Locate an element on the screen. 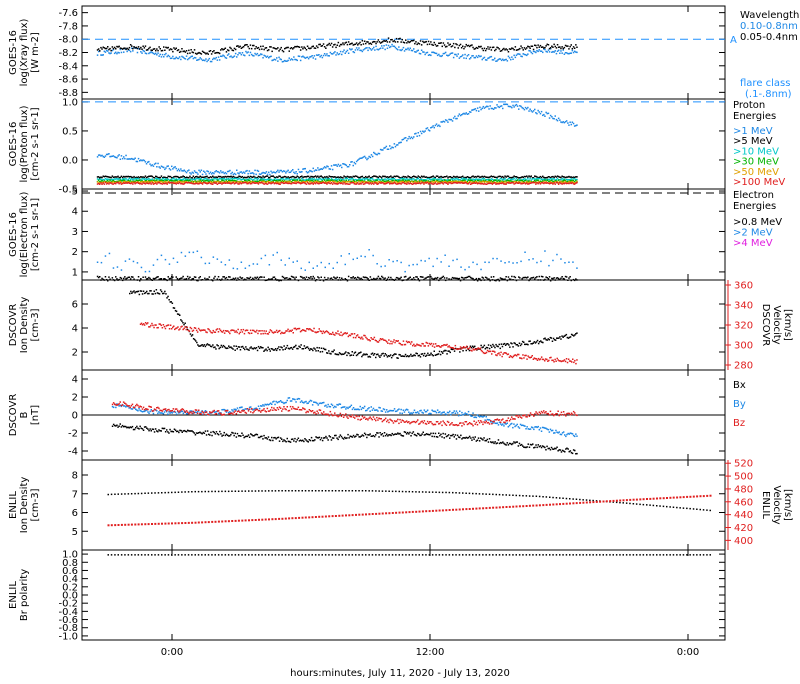  ylabel-dscovr_b: B is located at coordinates (24, 414).